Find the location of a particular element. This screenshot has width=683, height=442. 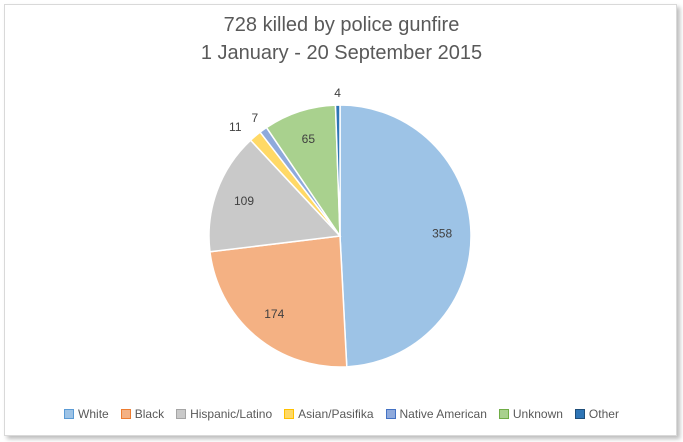

legend-item-hispanic-latino: Hispanic/Latino is located at coordinates (224, 414).